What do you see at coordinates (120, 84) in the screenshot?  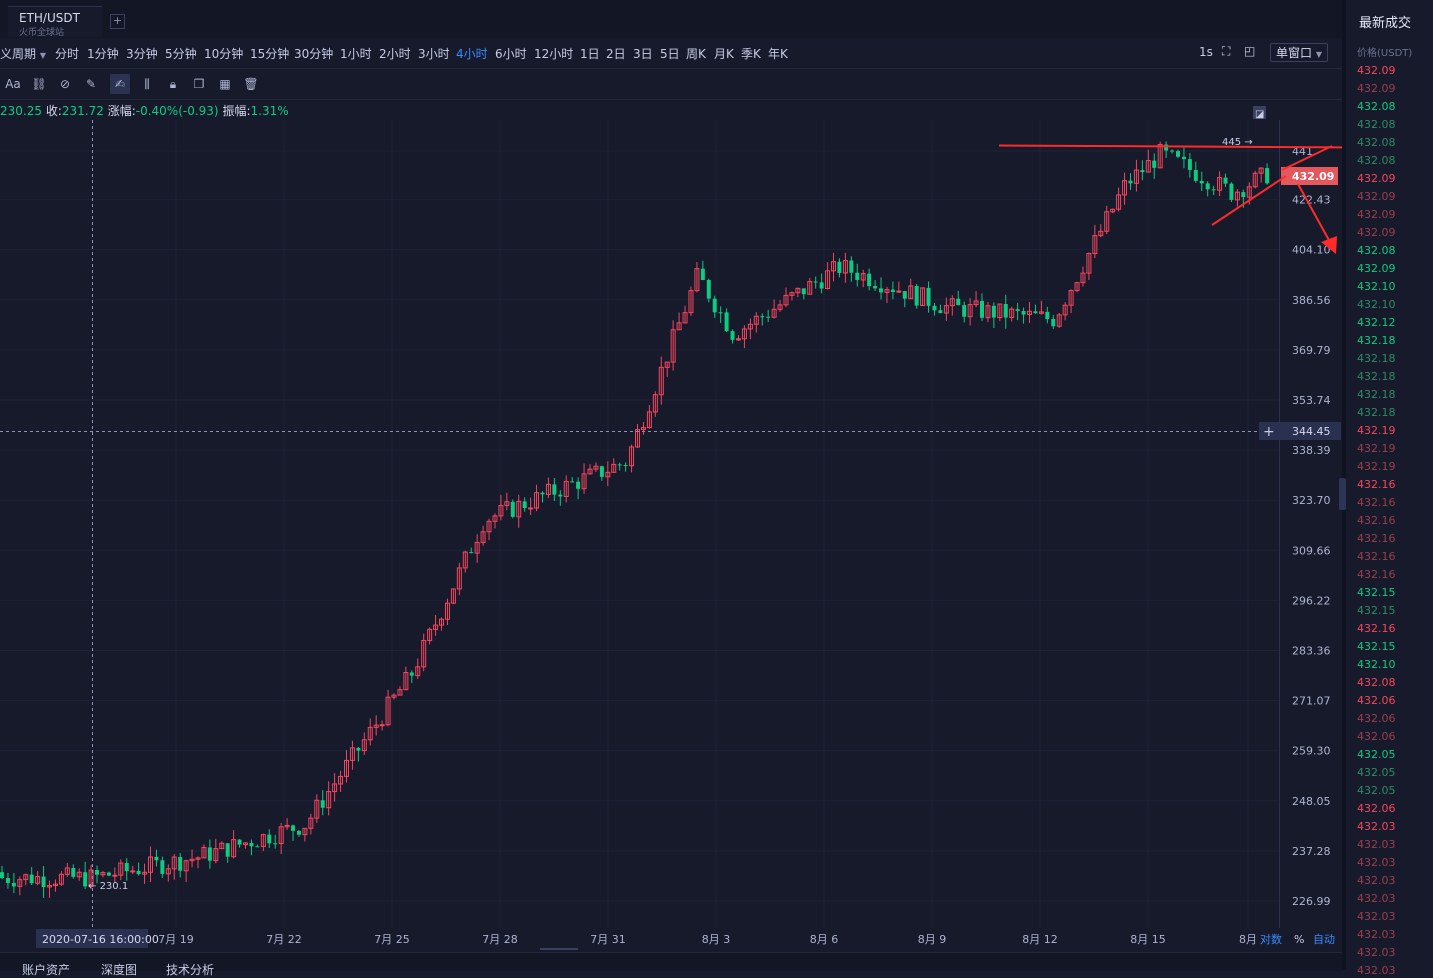 I see `draw-mode-icon: ✍` at bounding box center [120, 84].